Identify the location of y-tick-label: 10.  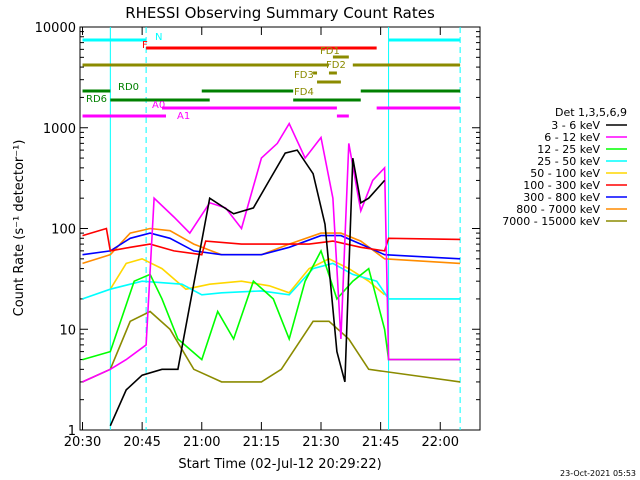
(67, 330).